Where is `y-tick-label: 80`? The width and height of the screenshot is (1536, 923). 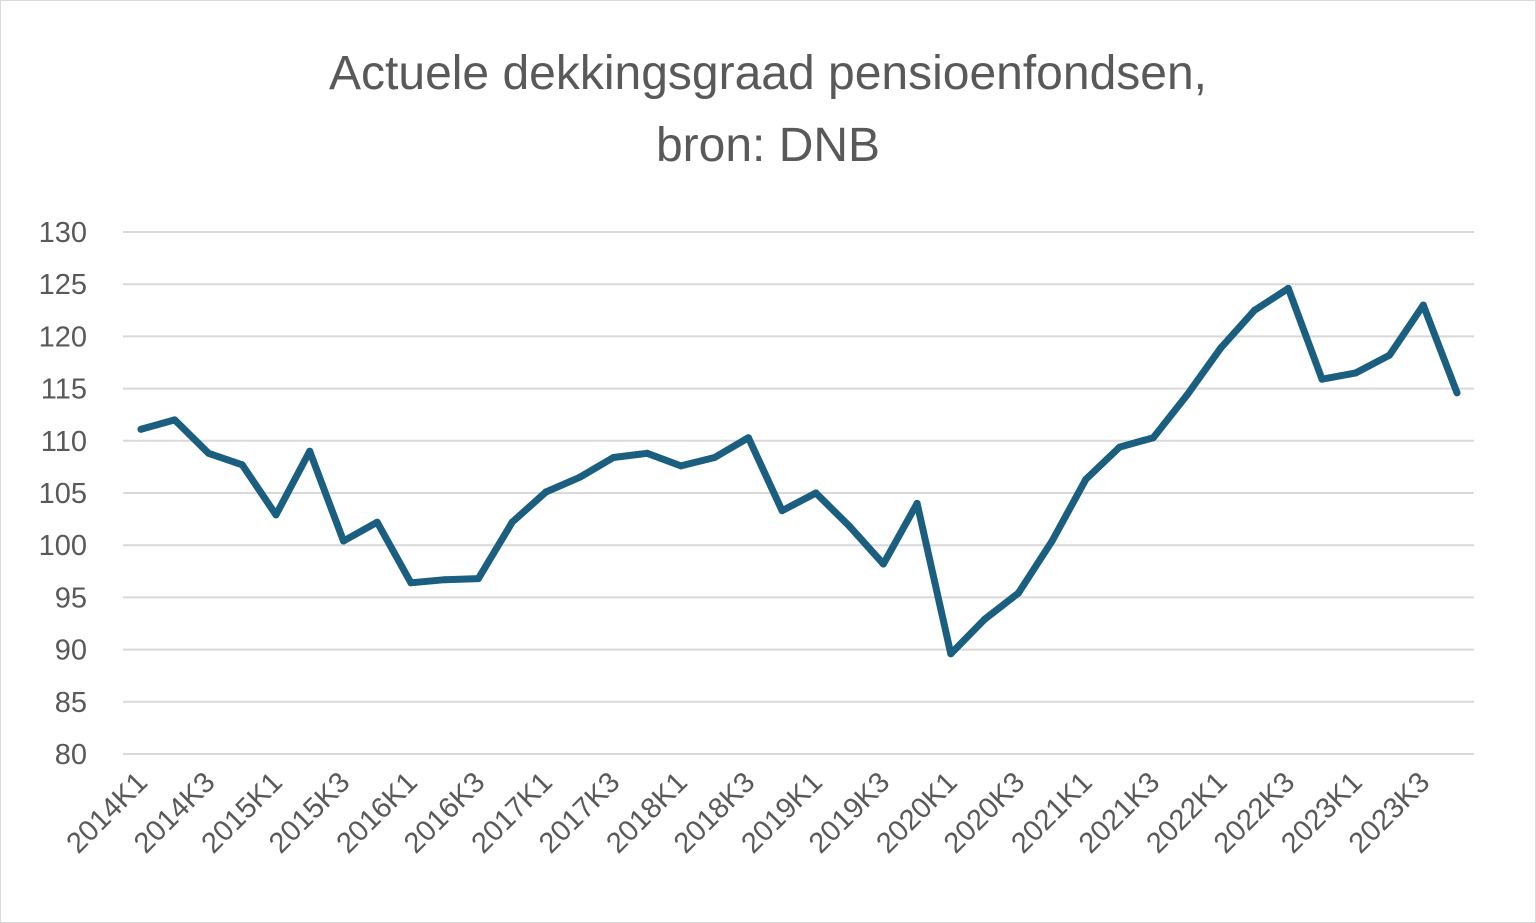
y-tick-label: 80 is located at coordinates (71, 755).